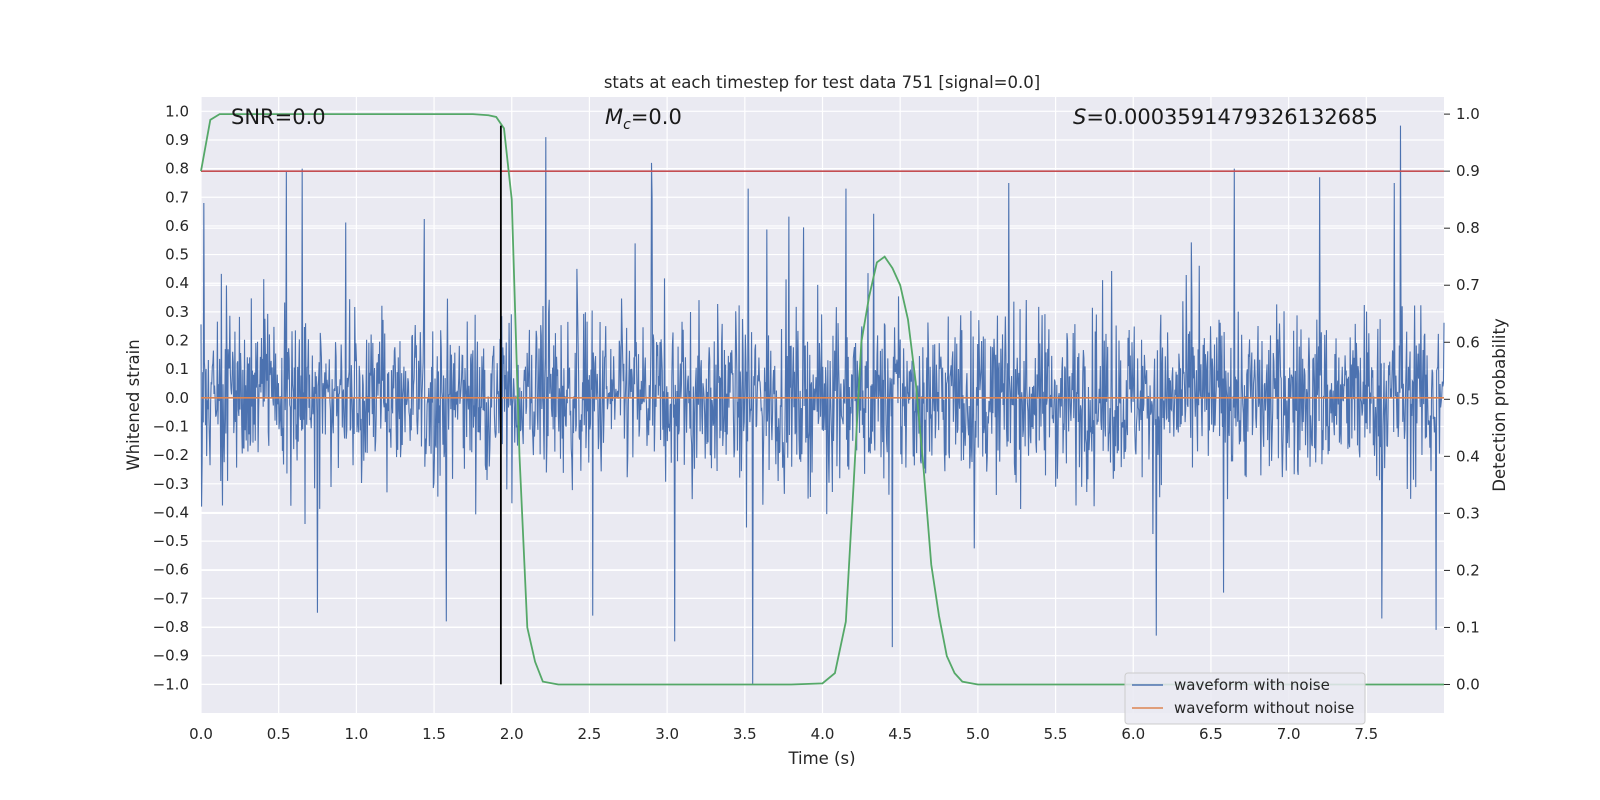  I want to click on right-y-tick-label: 0.2, so click(1468, 570).